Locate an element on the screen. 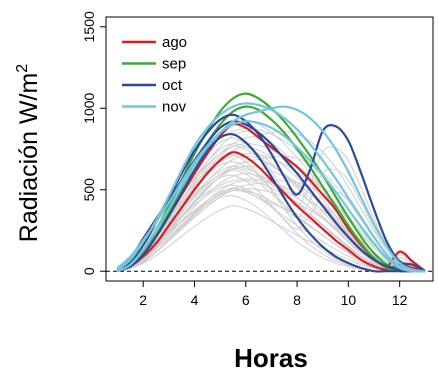  x-tick-label: 4 is located at coordinates (195, 300).